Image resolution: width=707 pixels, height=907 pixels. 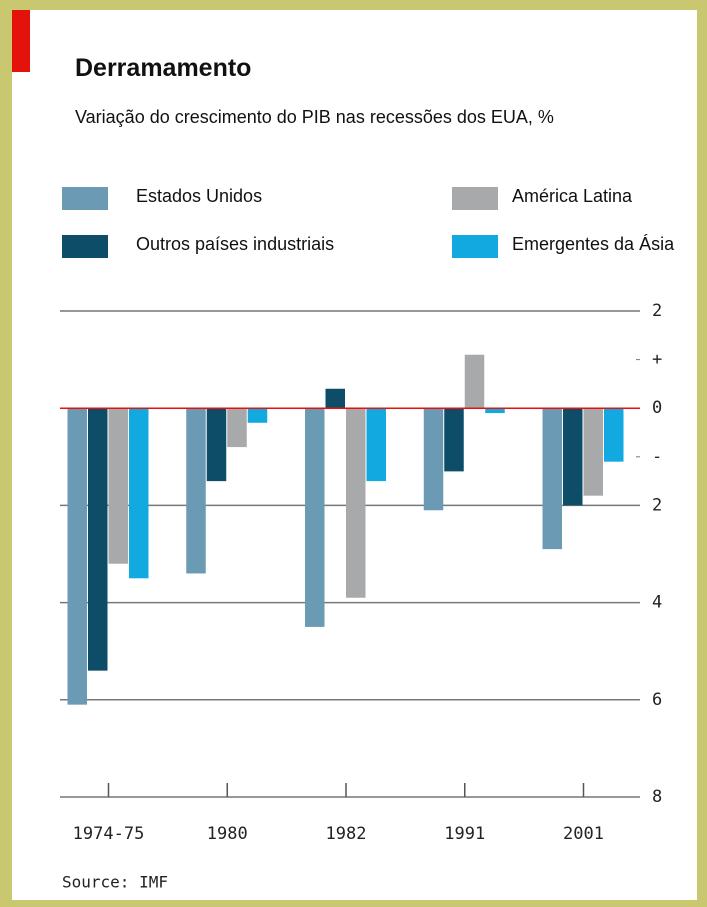 What do you see at coordinates (657, 408) in the screenshot?
I see `y-tick-label: 0` at bounding box center [657, 408].